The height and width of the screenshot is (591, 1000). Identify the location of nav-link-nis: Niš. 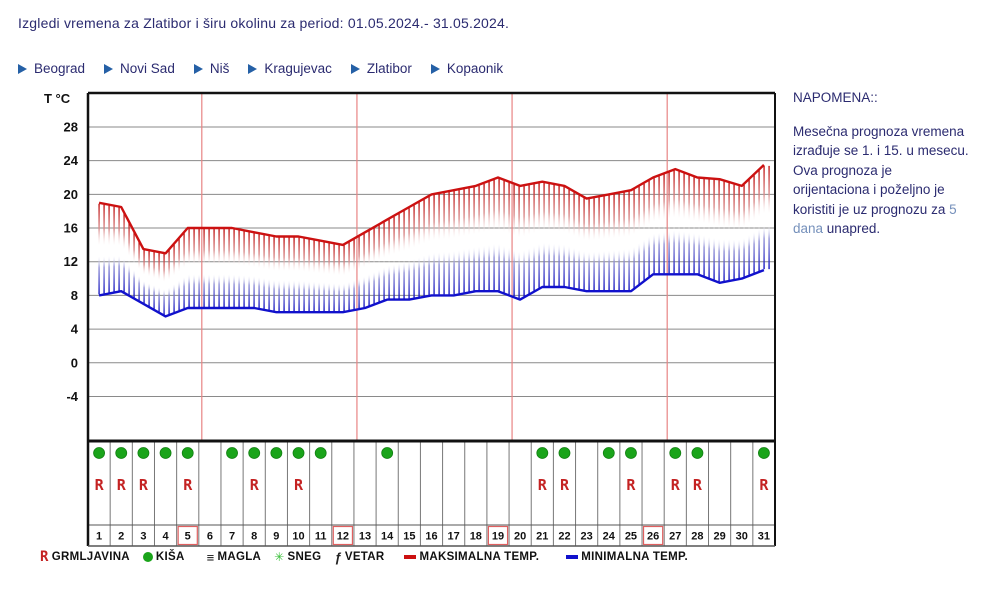
(211, 68).